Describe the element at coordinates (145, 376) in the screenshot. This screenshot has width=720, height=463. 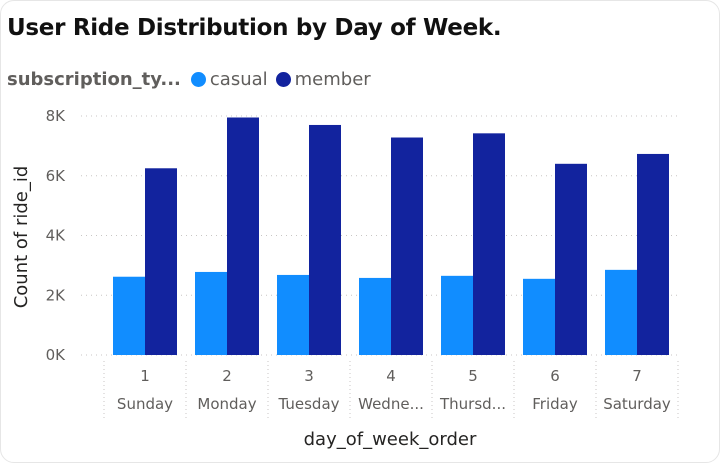
I see `x-tick-label: 1` at that location.